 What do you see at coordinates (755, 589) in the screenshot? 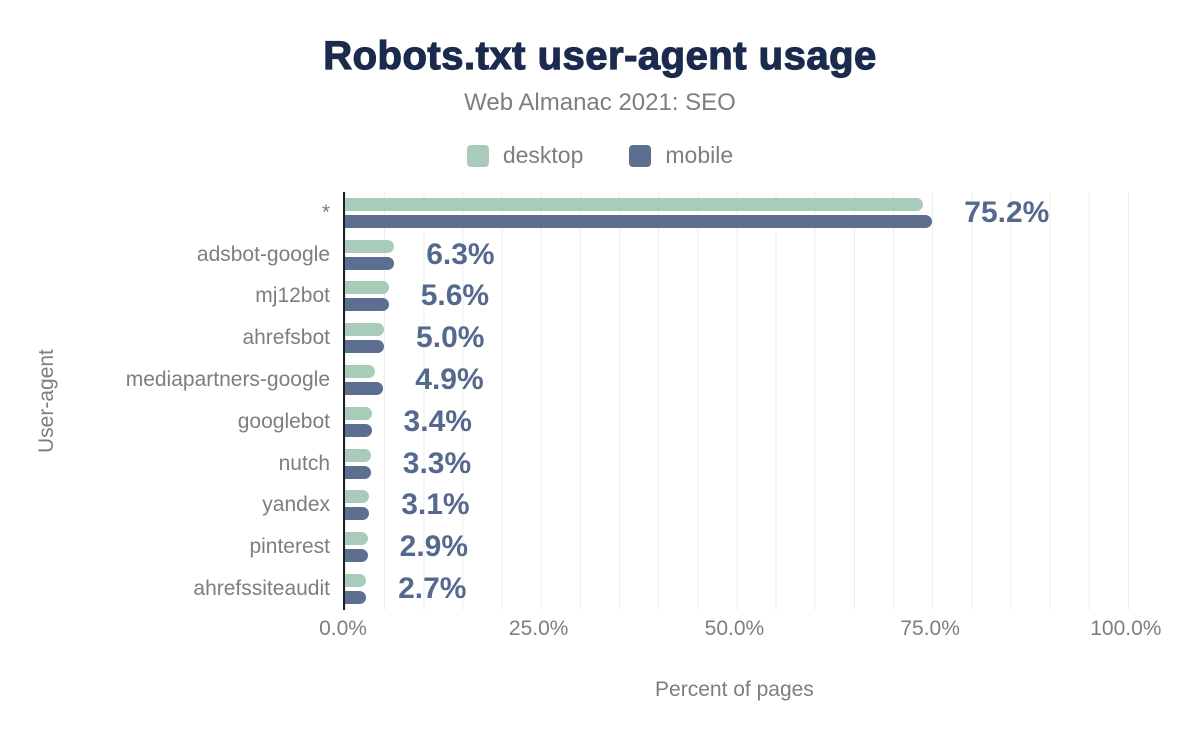
I see `bar-row: 2.7%` at bounding box center [755, 589].